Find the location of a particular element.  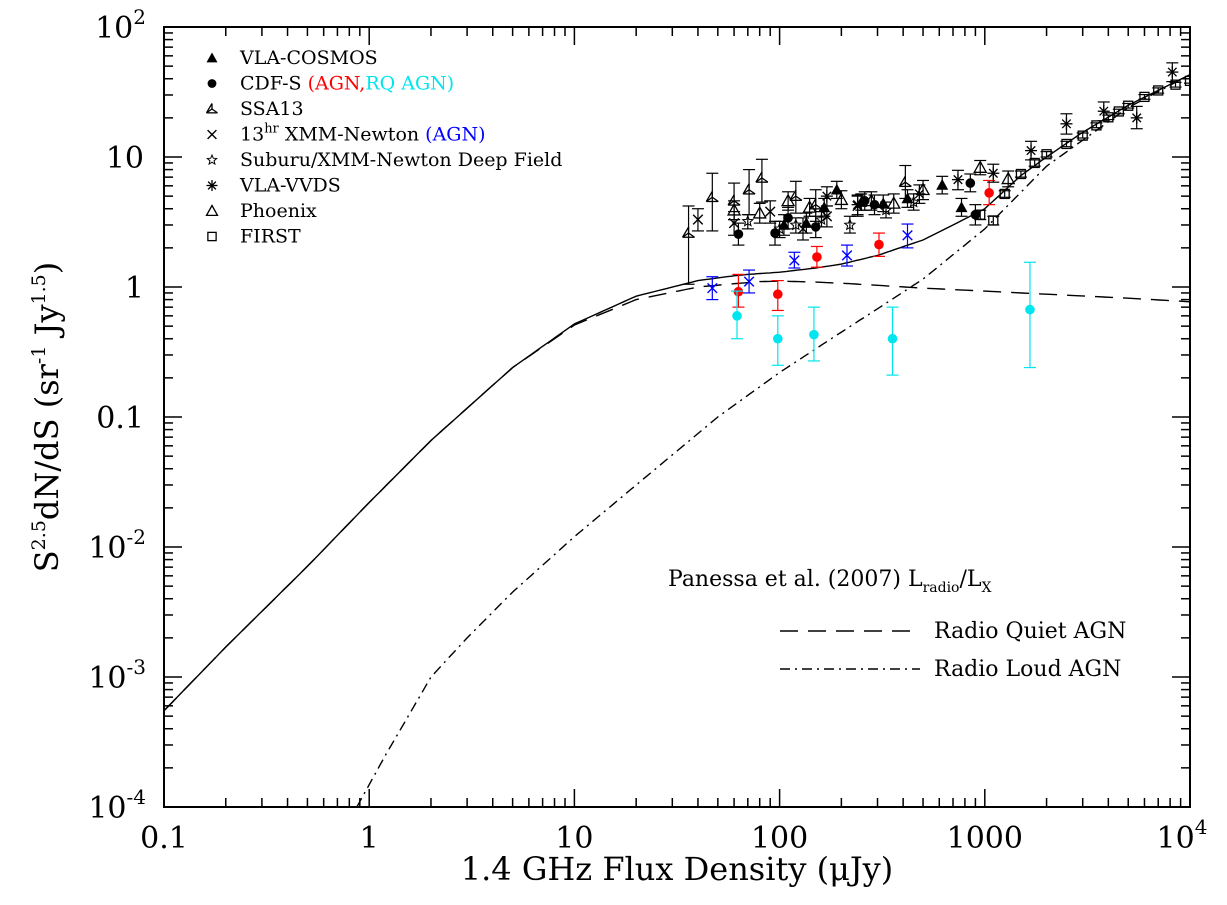

legend-item: FIRST is located at coordinates (254, 237).